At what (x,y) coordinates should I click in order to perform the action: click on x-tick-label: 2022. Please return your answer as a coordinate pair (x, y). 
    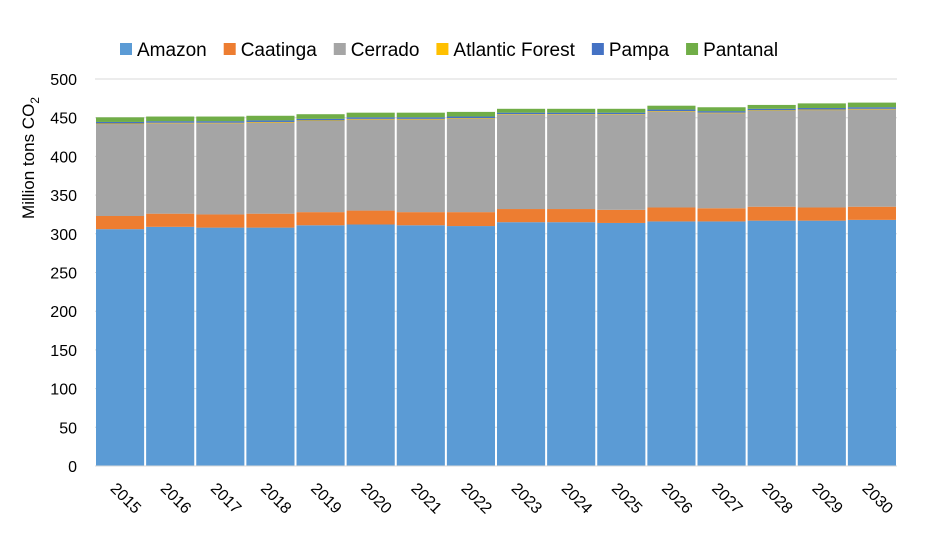
    Looking at the image, I should click on (476, 498).